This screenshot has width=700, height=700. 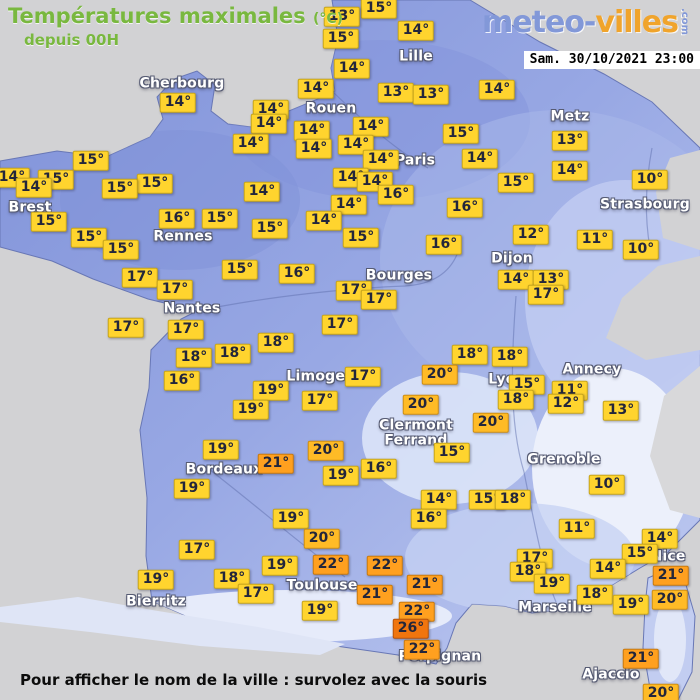 I want to click on temp-label: 11°, so click(x=577, y=529).